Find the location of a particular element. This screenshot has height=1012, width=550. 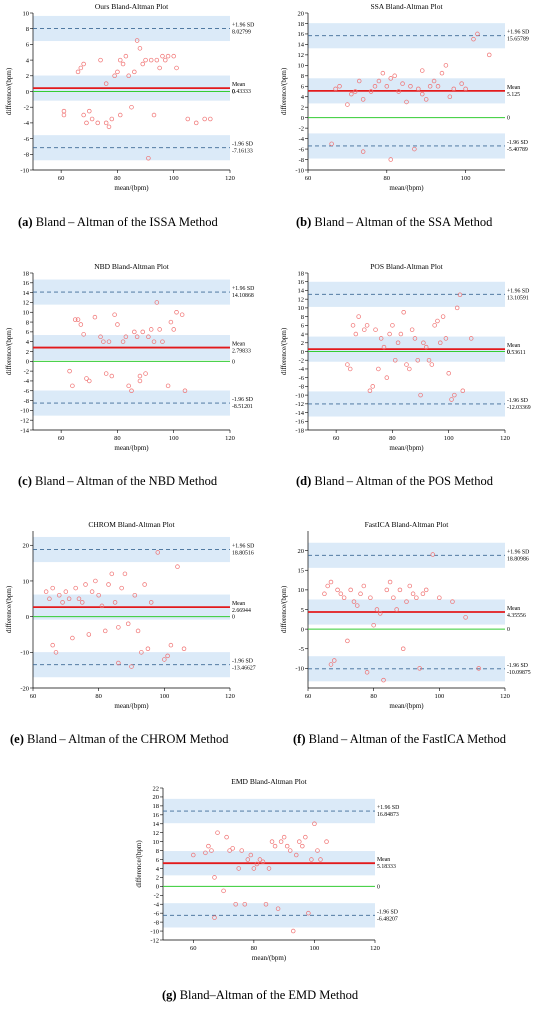

caption-text: Bland – Altman of the NBD Method is located at coordinates (126, 481).